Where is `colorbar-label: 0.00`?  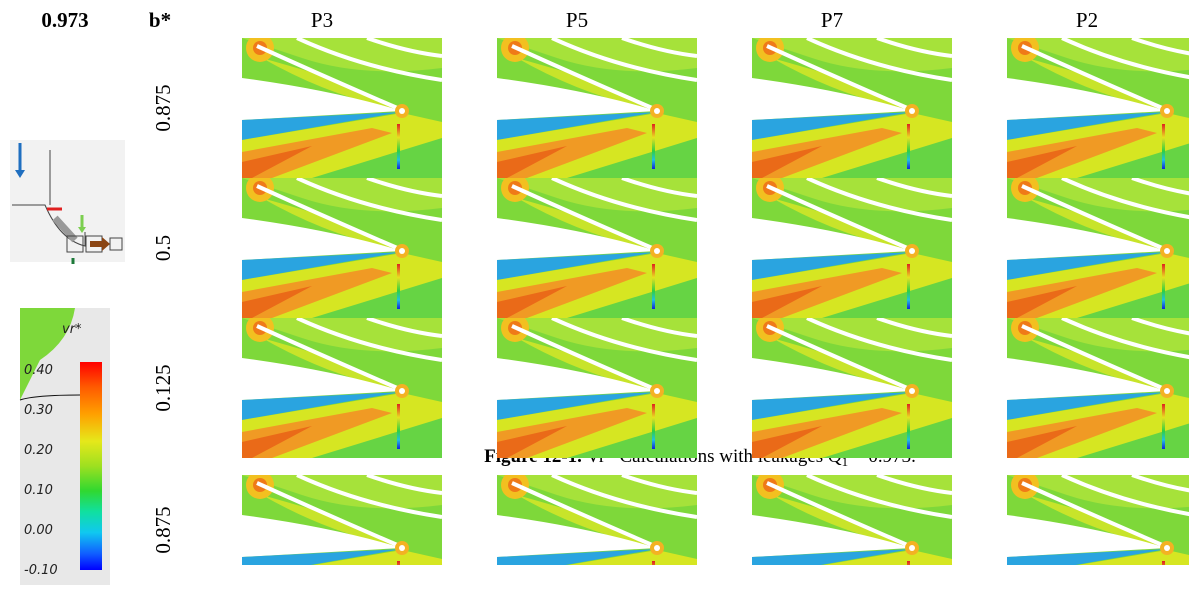 colorbar-label: 0.00 is located at coordinates (38, 530).